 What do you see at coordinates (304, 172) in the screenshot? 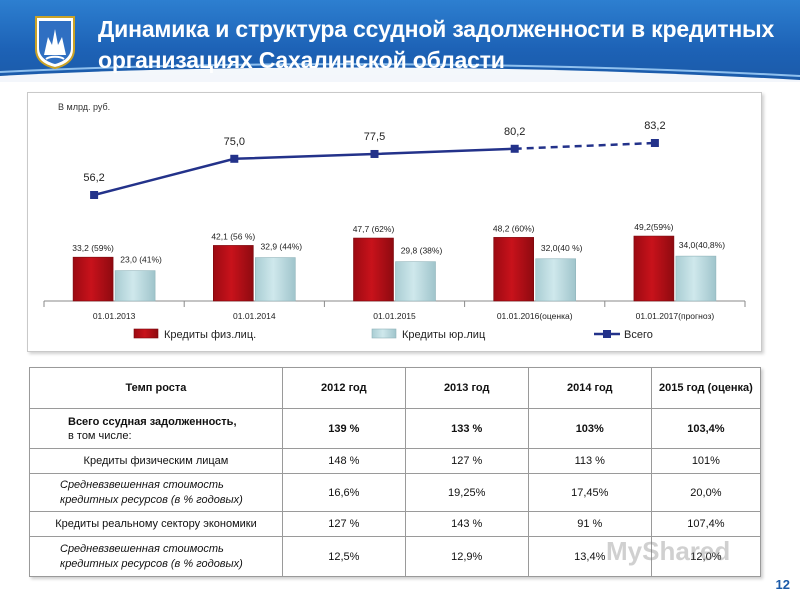
I see `series-line-total` at bounding box center [304, 172].